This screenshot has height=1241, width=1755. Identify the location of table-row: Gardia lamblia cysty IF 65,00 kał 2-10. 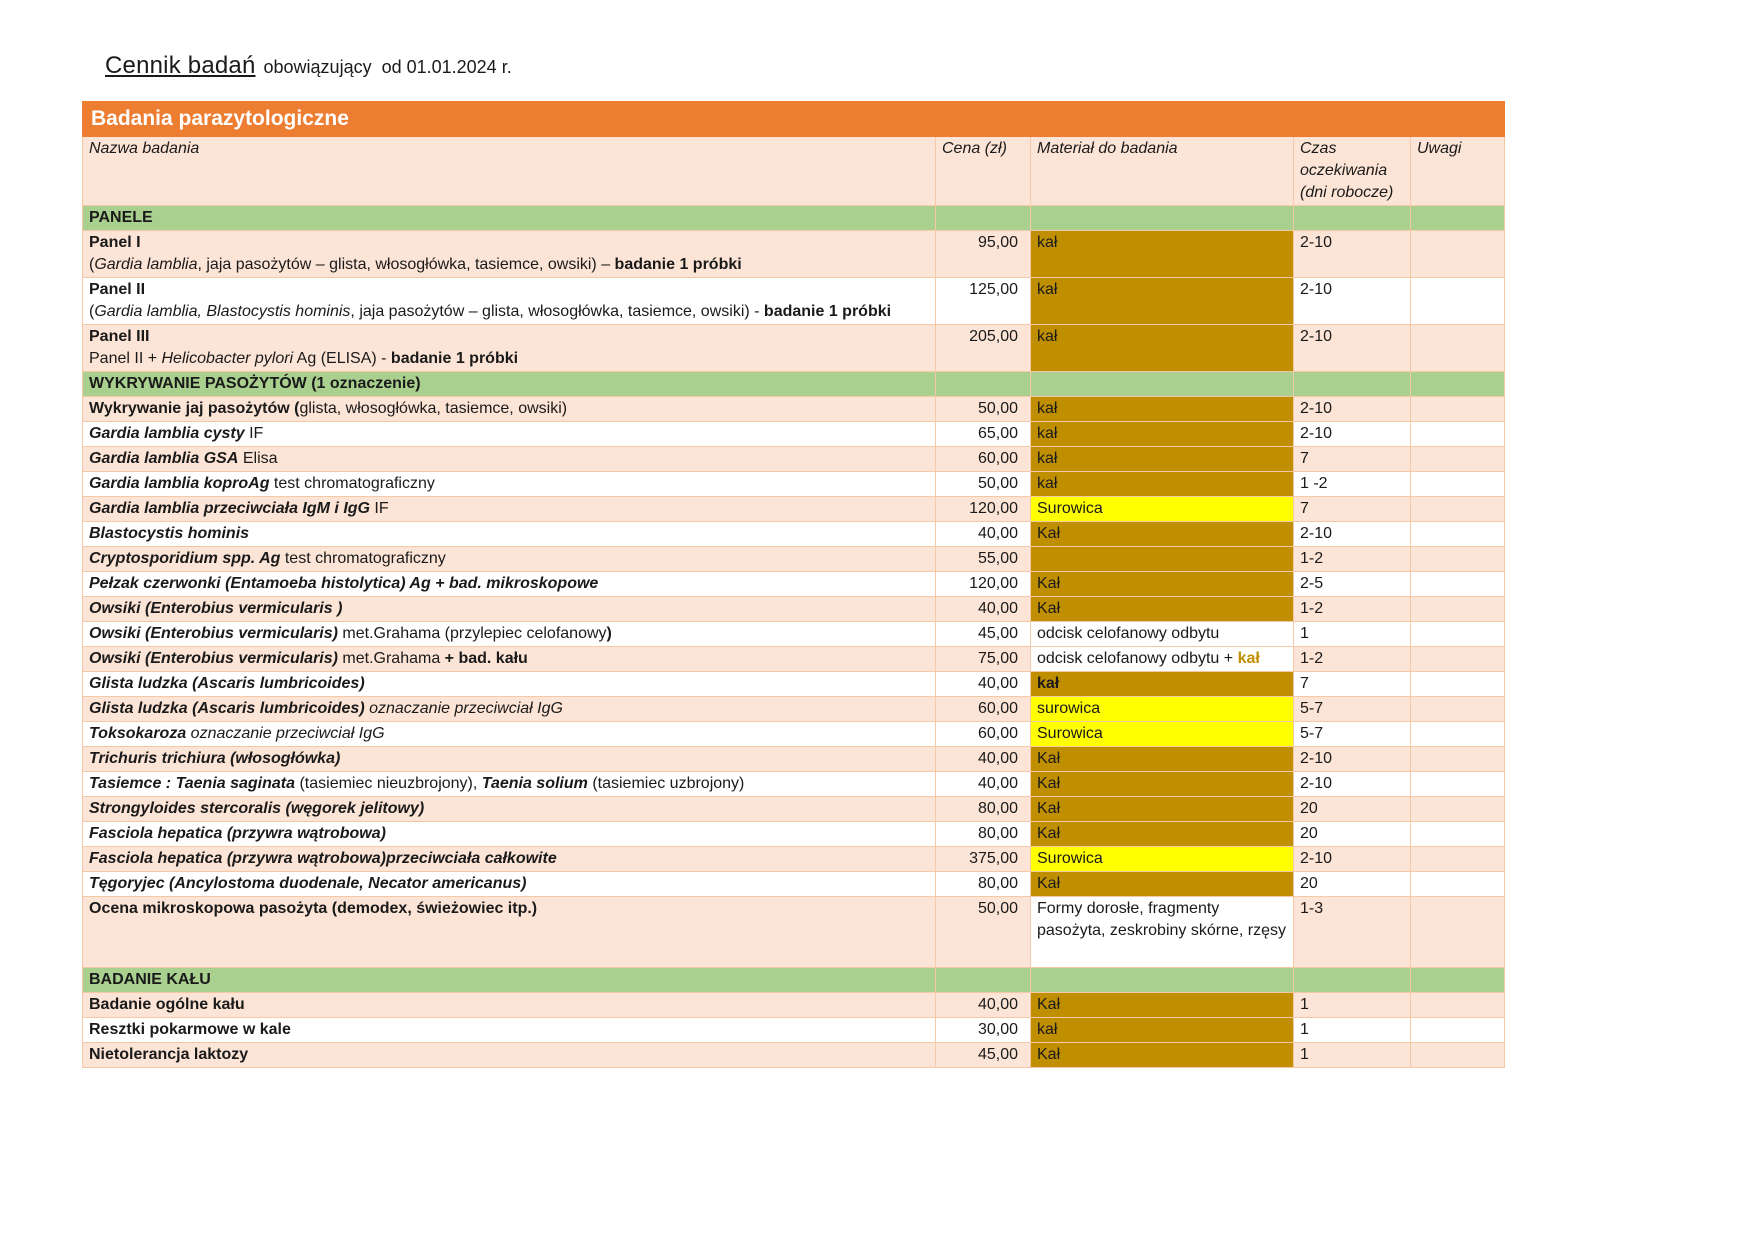
(794, 434).